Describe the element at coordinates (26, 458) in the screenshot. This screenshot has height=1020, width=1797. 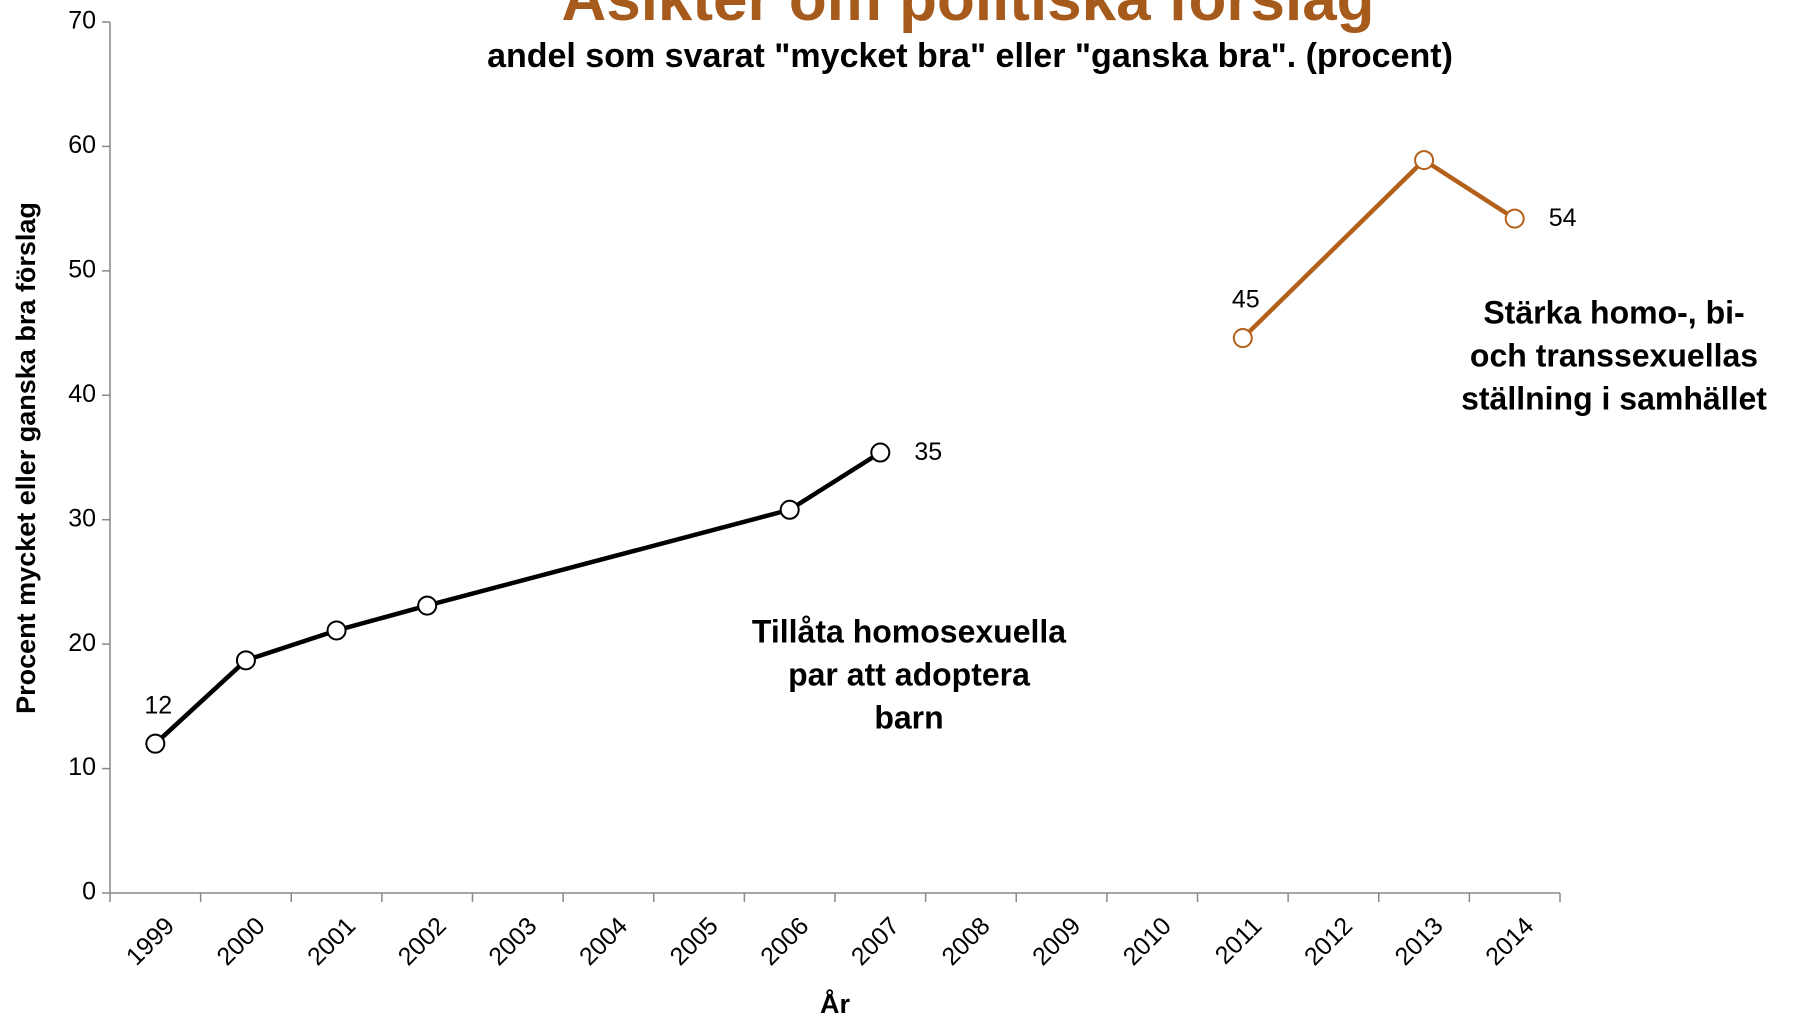
I see `y-axis-label: Procent mycket eller ganska bra förslag` at that location.